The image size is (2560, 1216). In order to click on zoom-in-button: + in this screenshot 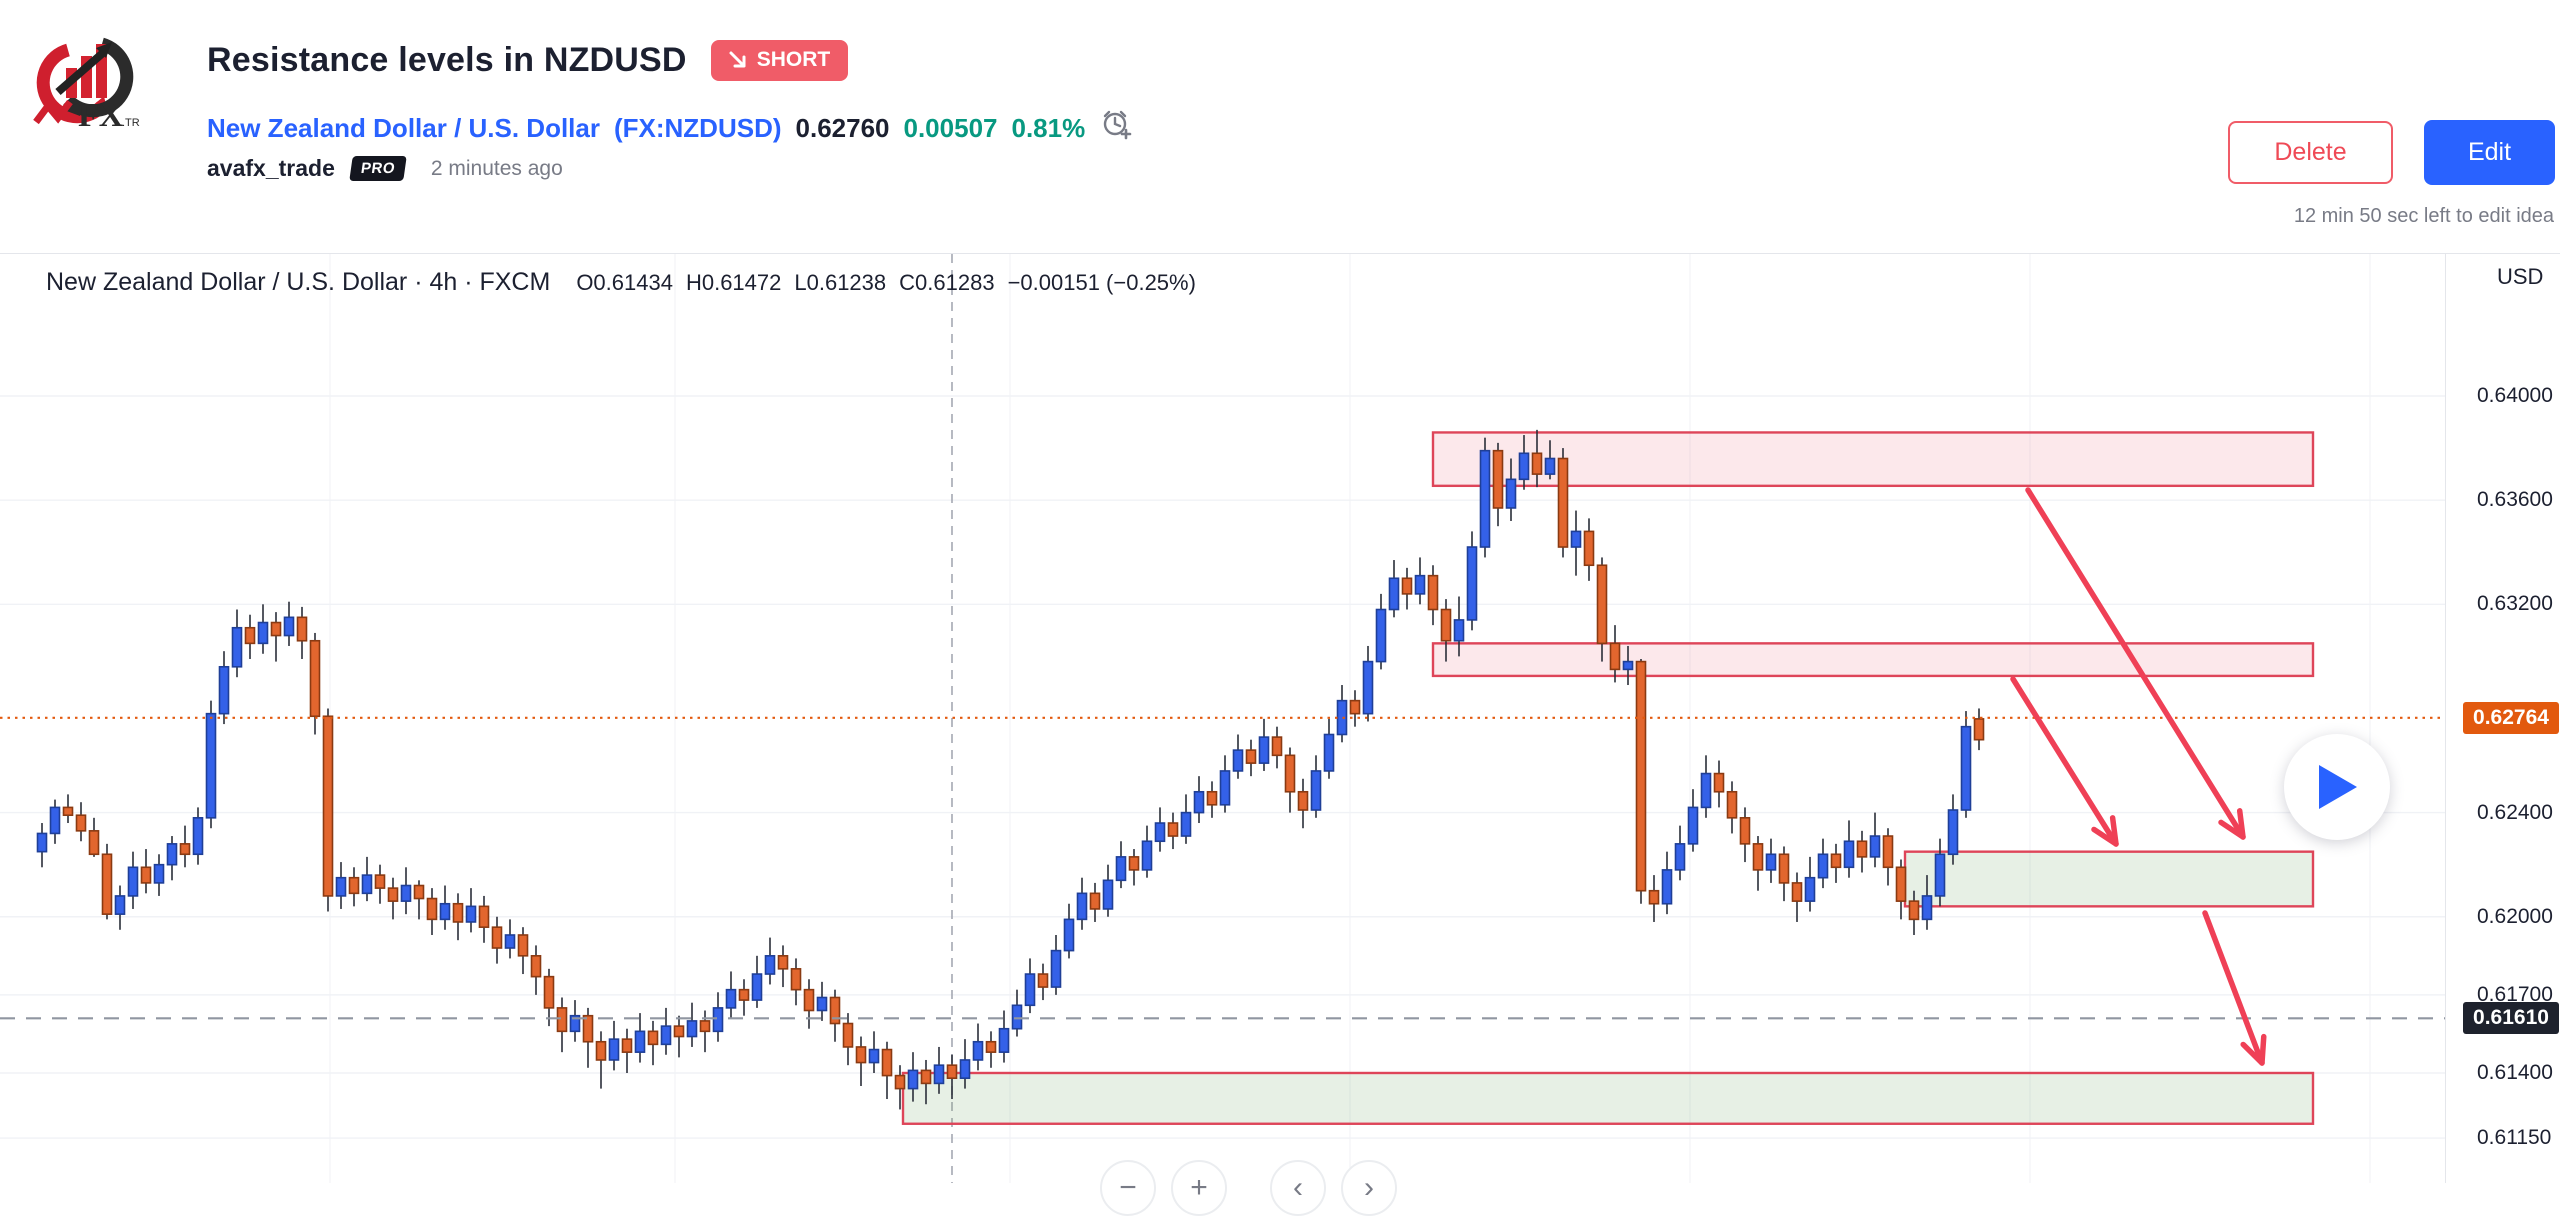, I will do `click(1199, 1188)`.